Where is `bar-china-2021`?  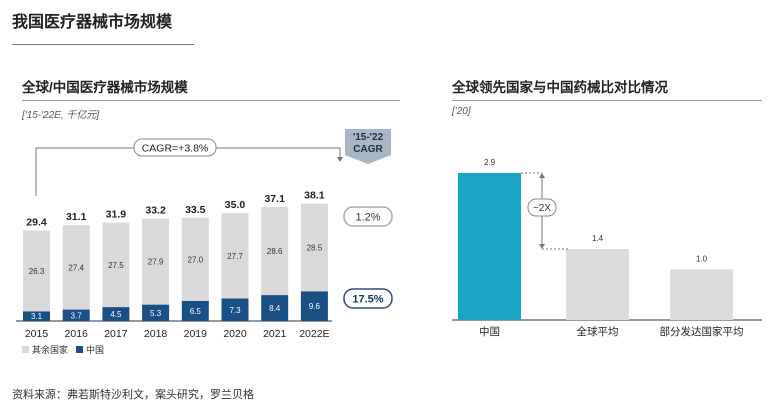 bar-china-2021 is located at coordinates (275, 308).